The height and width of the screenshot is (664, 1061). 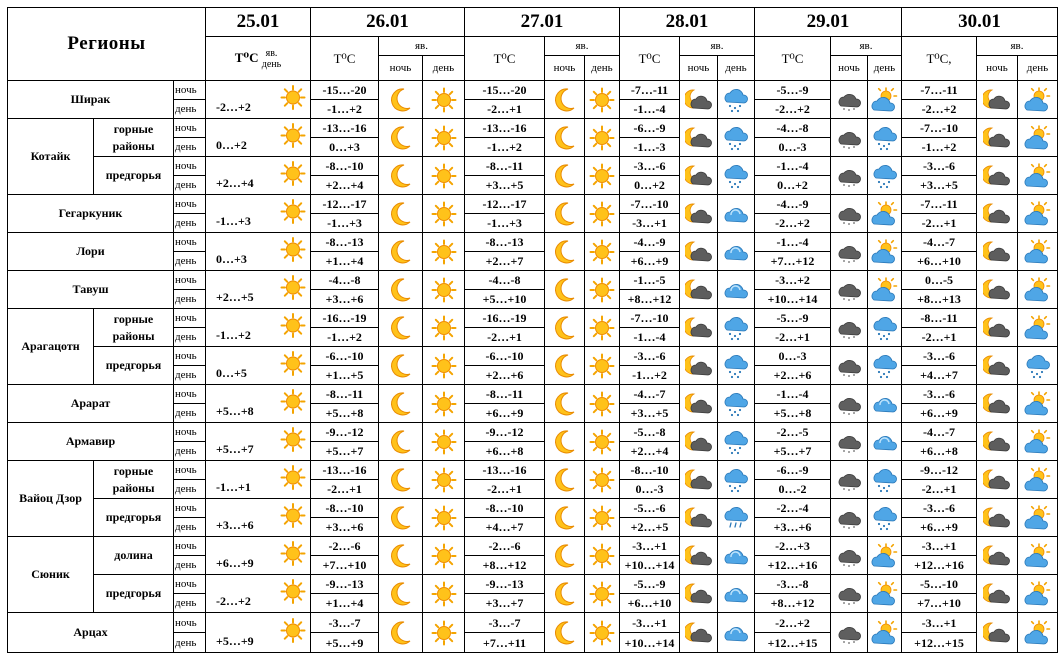 What do you see at coordinates (504, 508) in the screenshot?
I see `temperature-night: -8…-10` at bounding box center [504, 508].